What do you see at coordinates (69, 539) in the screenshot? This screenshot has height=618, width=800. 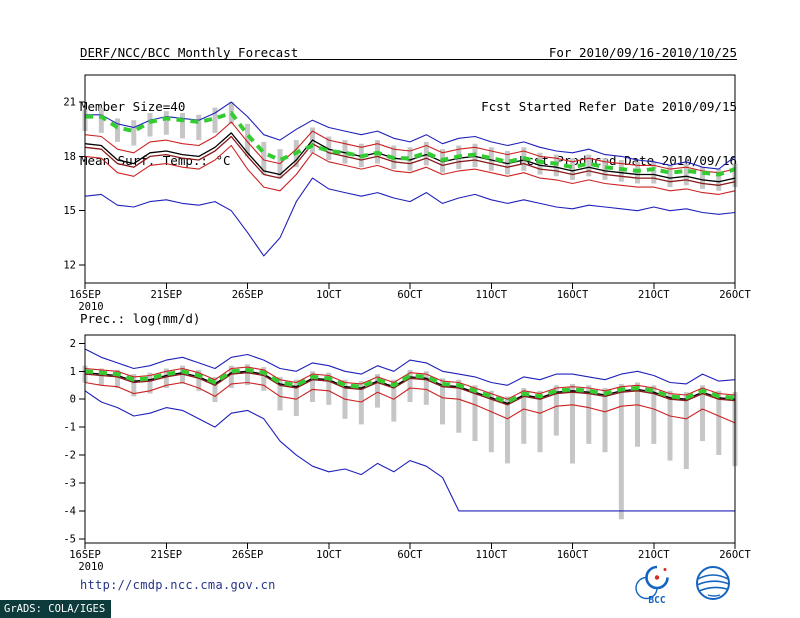 I see `y-tick-label: -5` at bounding box center [69, 539].